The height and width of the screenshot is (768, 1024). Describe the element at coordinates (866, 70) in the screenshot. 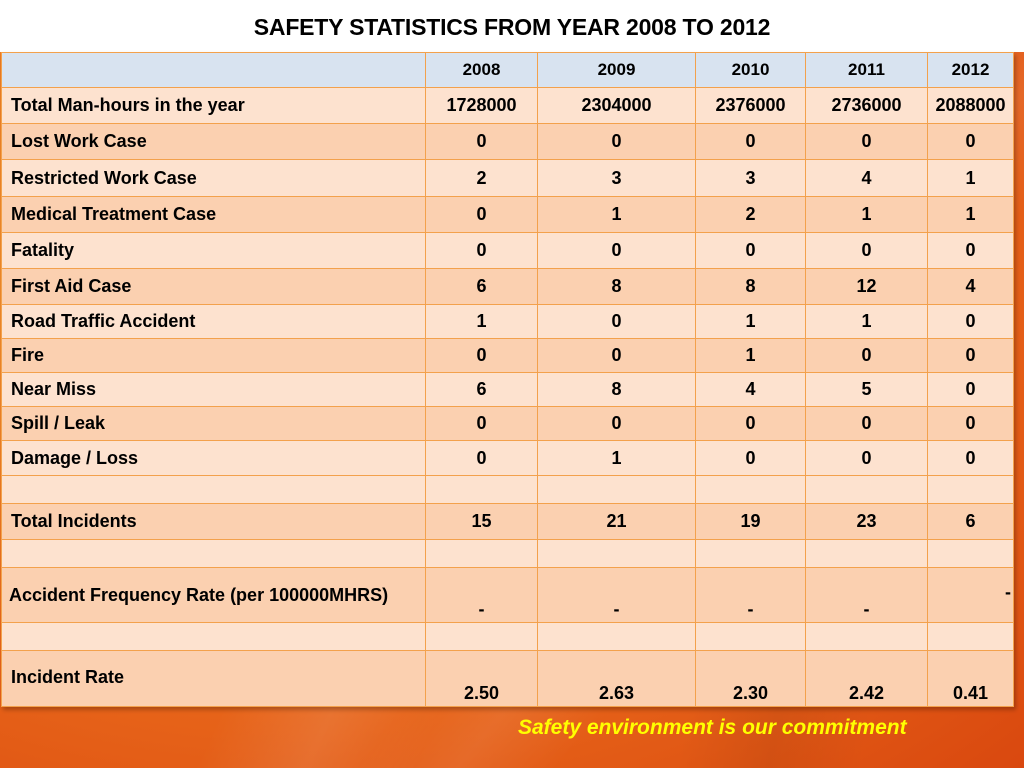

I see `year-header: 2011` at that location.